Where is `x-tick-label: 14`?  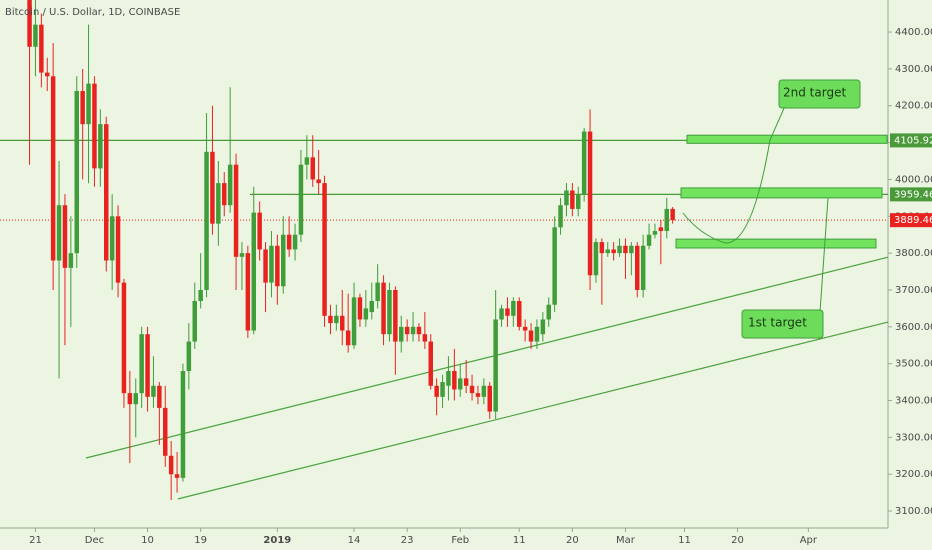
x-tick-label: 14 is located at coordinates (354, 540).